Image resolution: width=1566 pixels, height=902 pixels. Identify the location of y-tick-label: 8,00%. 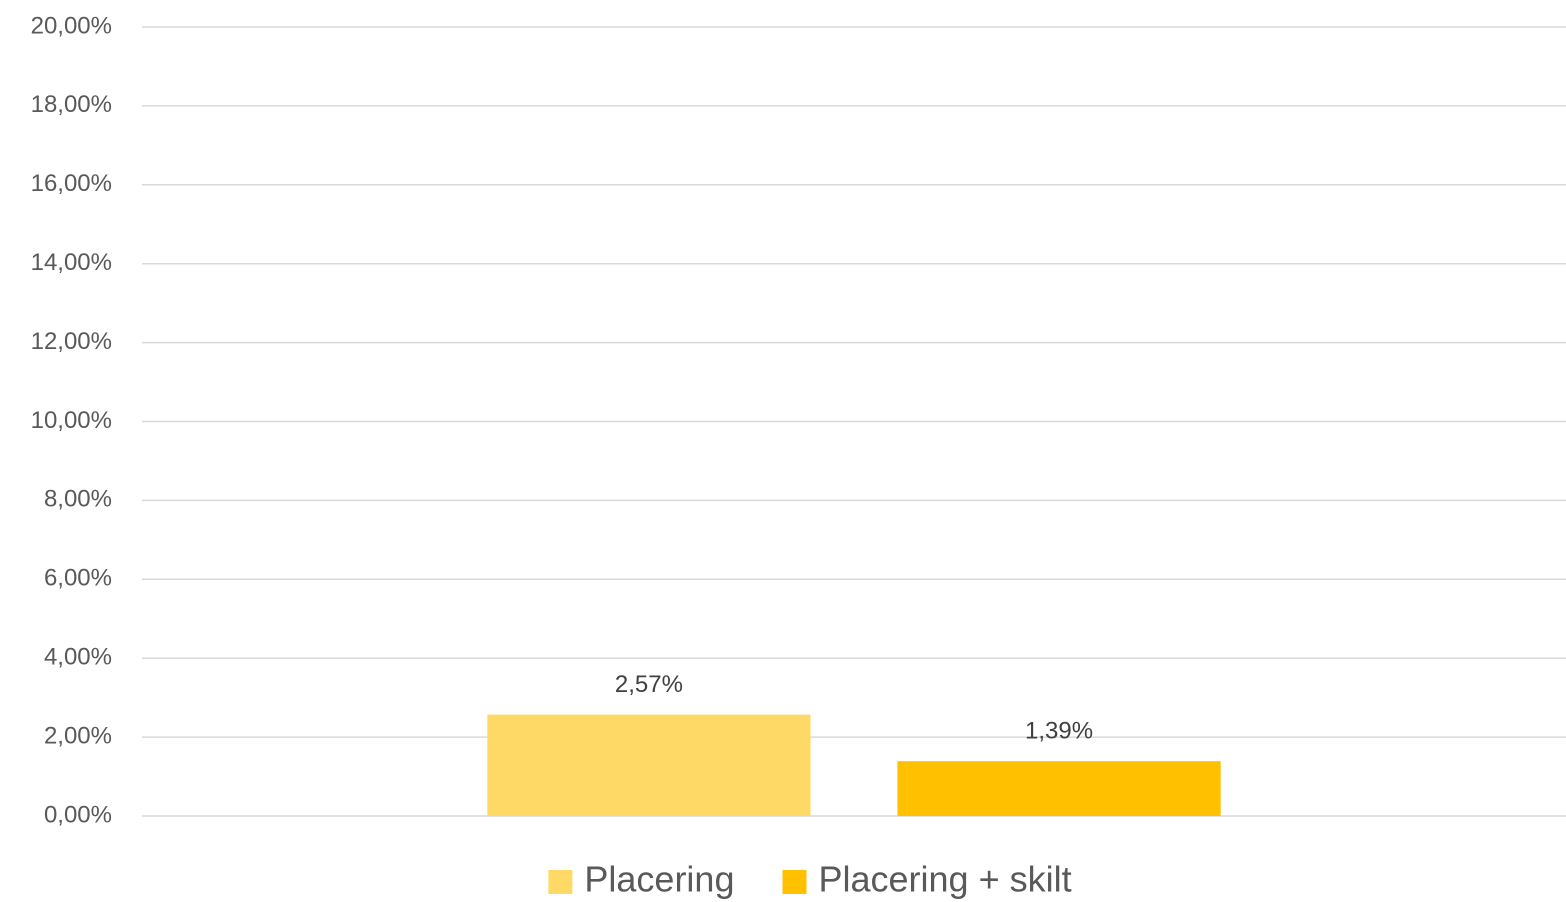
(78, 499).